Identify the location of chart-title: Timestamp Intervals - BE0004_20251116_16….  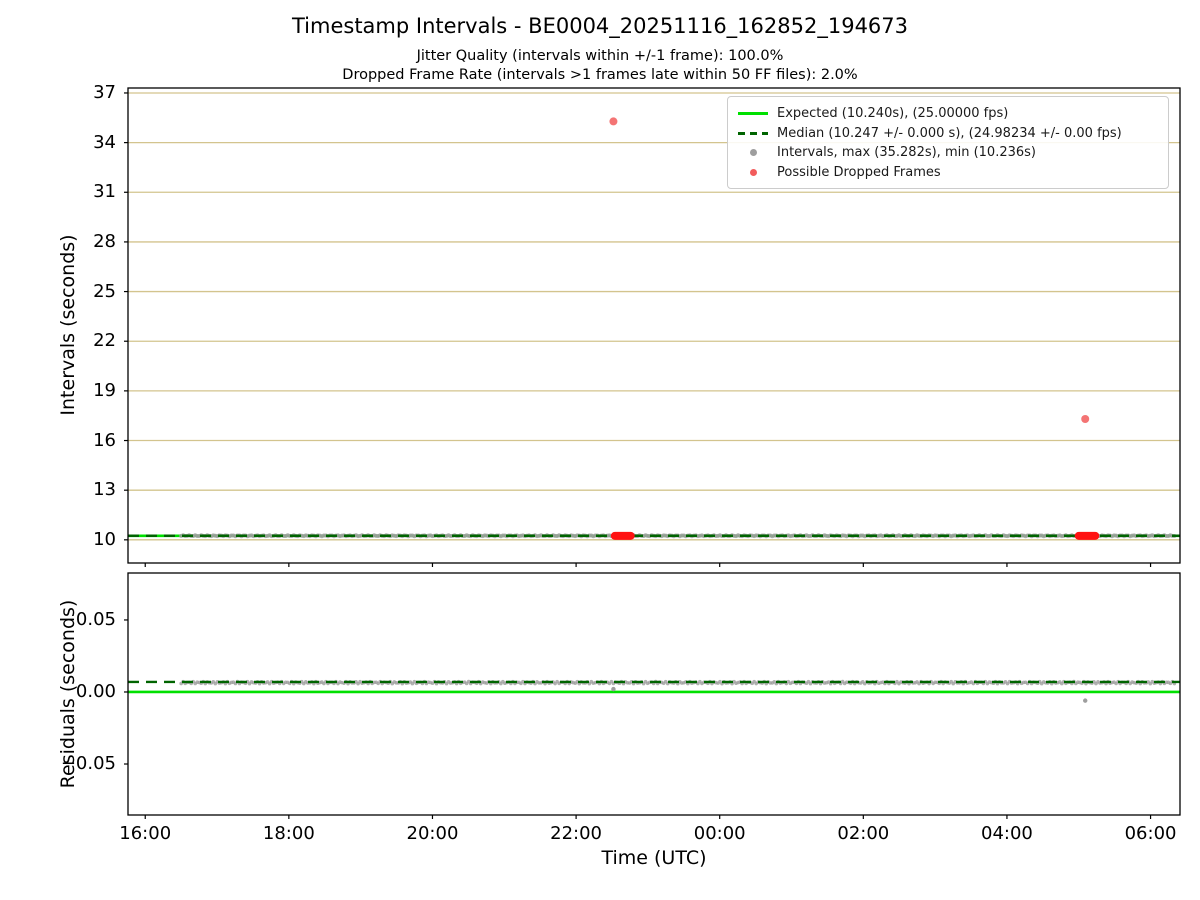
(600, 26).